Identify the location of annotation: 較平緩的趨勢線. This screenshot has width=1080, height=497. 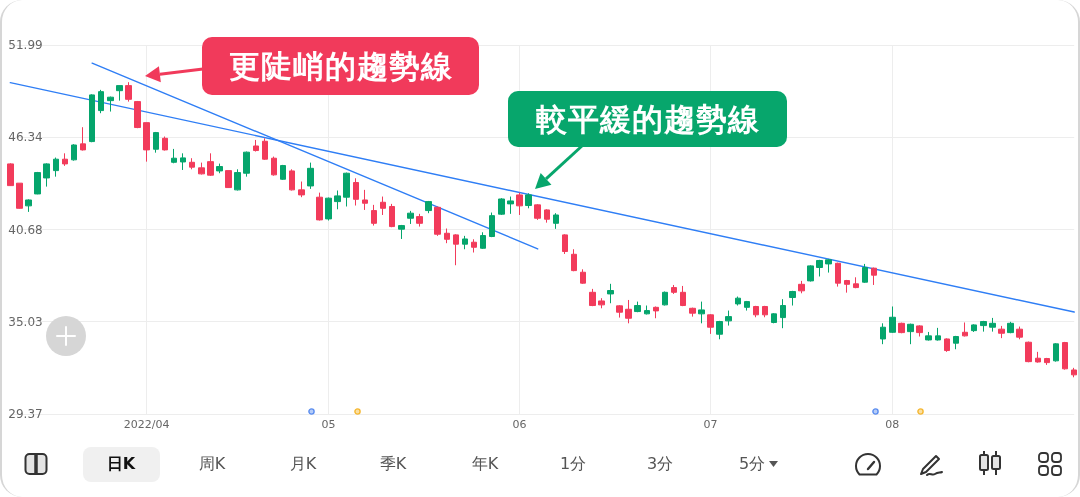
(647, 118).